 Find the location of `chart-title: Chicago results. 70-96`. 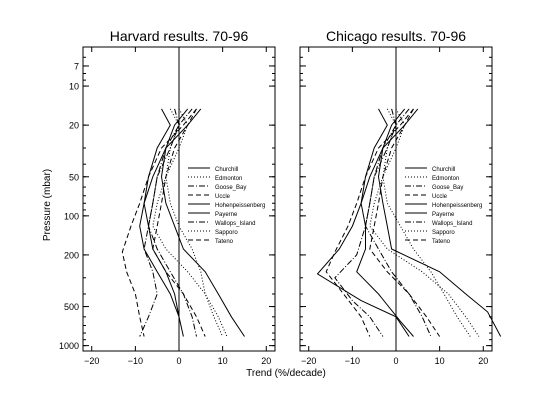

chart-title: Chicago results. 70-96 is located at coordinates (396, 36).